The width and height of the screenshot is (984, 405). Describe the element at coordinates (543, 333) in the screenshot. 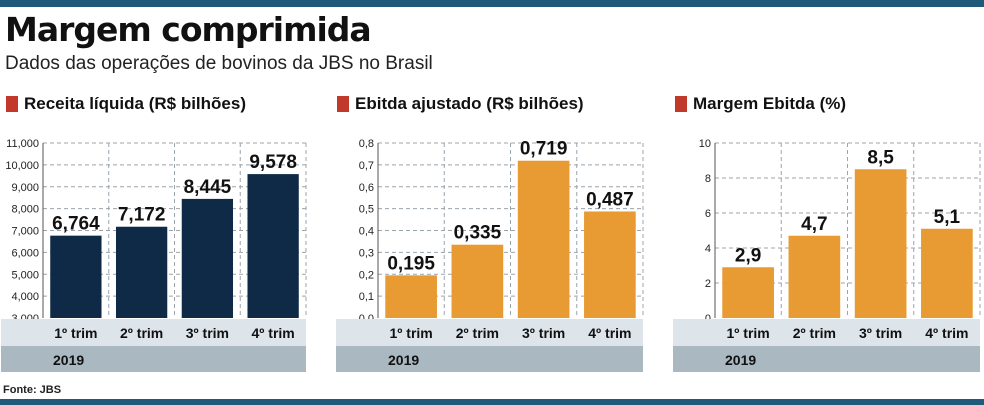

I see `chart-2-category-label: 3º trim` at that location.